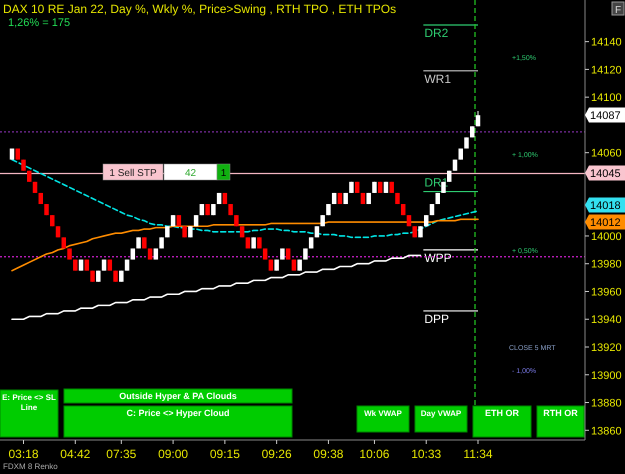 Image resolution: width=625 pixels, height=474 pixels. I want to click on y-tick-label: 14140, so click(606, 42).